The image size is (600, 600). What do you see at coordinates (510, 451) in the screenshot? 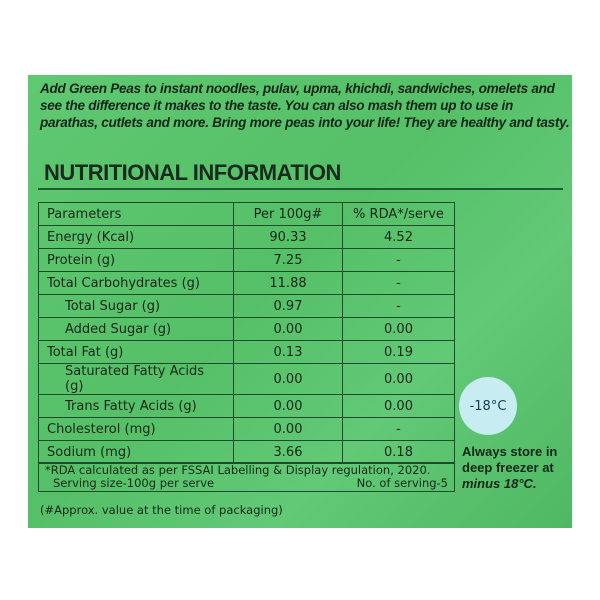
I see `storage-line: Always store in` at bounding box center [510, 451].